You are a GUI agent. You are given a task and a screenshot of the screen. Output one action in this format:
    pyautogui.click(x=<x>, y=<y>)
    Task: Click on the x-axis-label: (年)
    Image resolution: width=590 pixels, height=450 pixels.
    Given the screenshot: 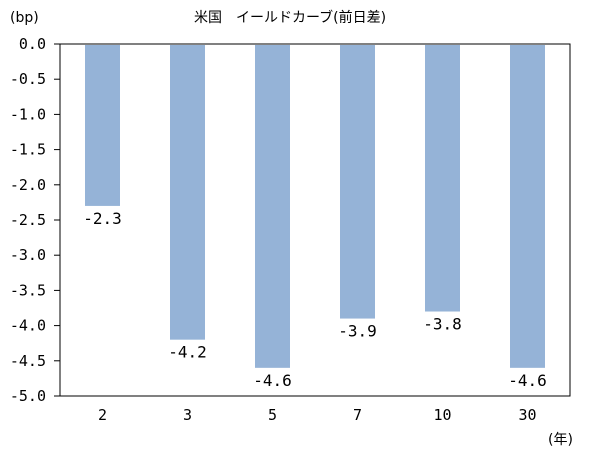 What is the action you would take?
    pyautogui.click(x=560, y=440)
    